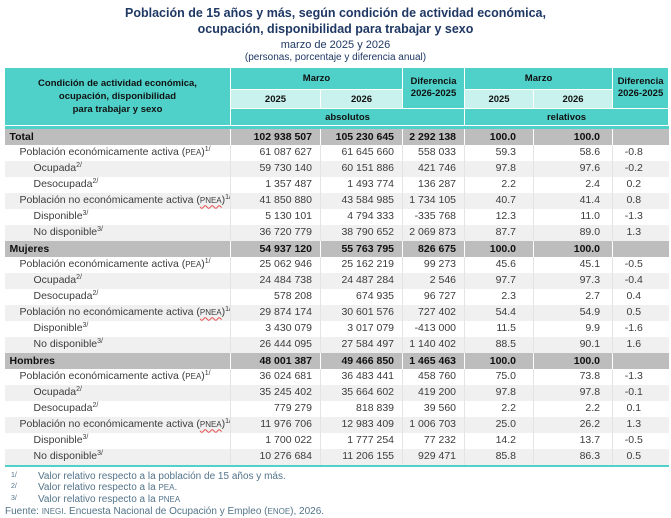 Image resolution: width=671 pixels, height=518 pixels. I want to click on section-value: 826 675, so click(433, 248).